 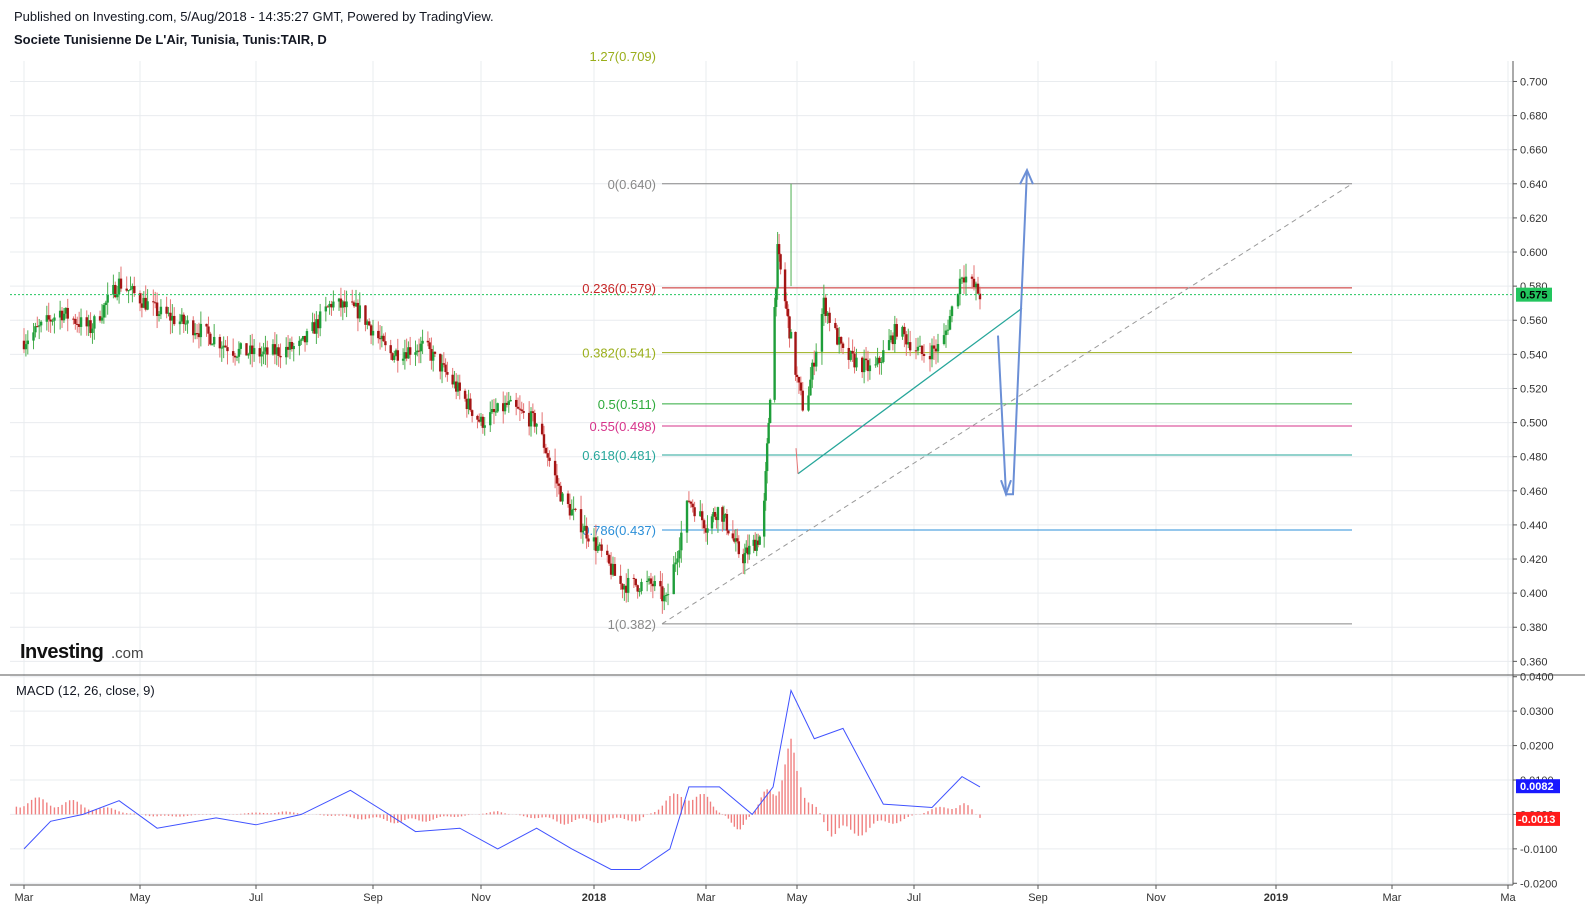 What do you see at coordinates (619, 353) in the screenshot?
I see `fib-level-label: 0.382(0.541)` at bounding box center [619, 353].